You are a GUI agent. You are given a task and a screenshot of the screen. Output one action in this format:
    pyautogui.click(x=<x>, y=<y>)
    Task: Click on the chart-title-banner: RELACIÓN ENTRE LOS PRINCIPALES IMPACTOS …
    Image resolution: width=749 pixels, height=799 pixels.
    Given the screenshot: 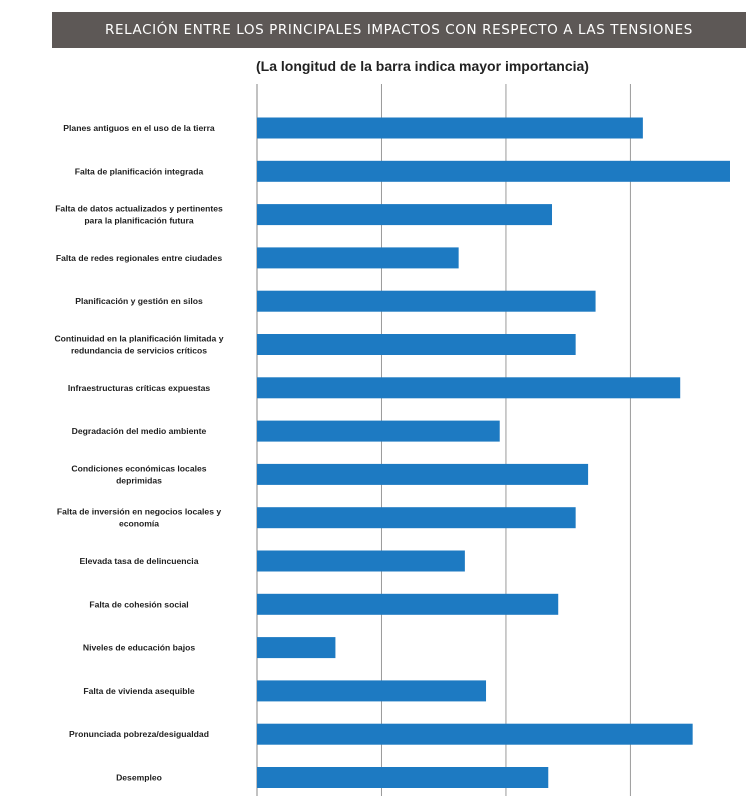 What is the action you would take?
    pyautogui.click(x=399, y=30)
    